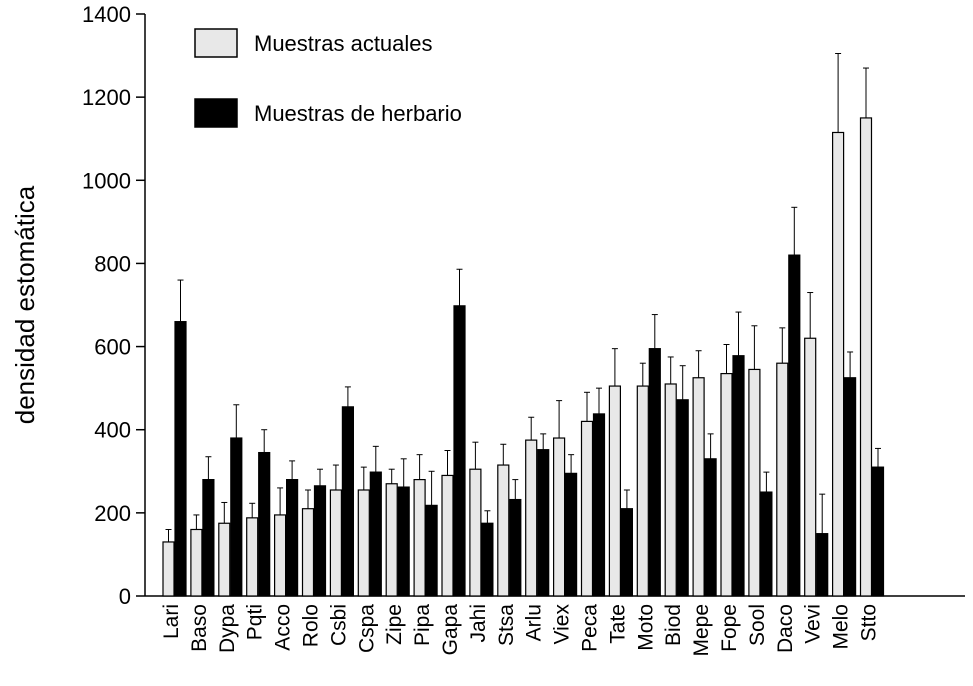 The image size is (973, 686). Describe the element at coordinates (375, 534) in the screenshot. I see `bar-herbario-cspa` at that location.